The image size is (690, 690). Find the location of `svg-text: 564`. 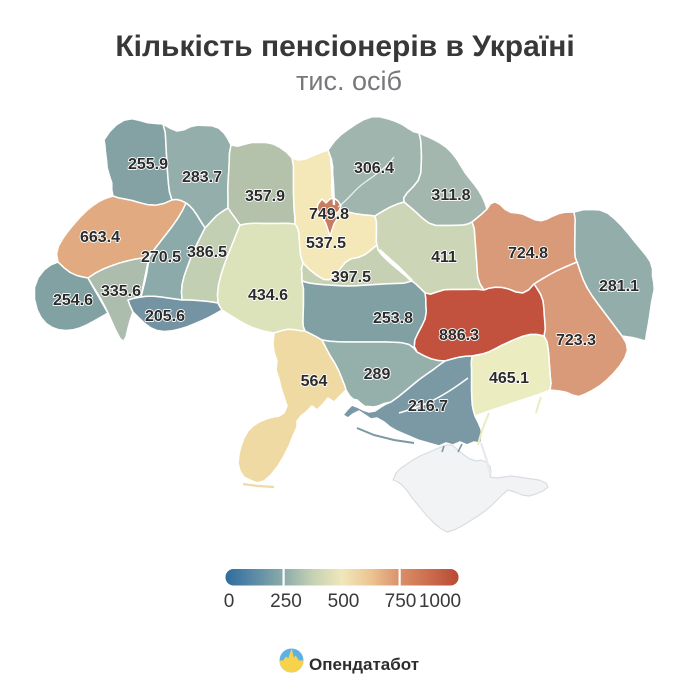

svg-text: 564 is located at coordinates (314, 381).